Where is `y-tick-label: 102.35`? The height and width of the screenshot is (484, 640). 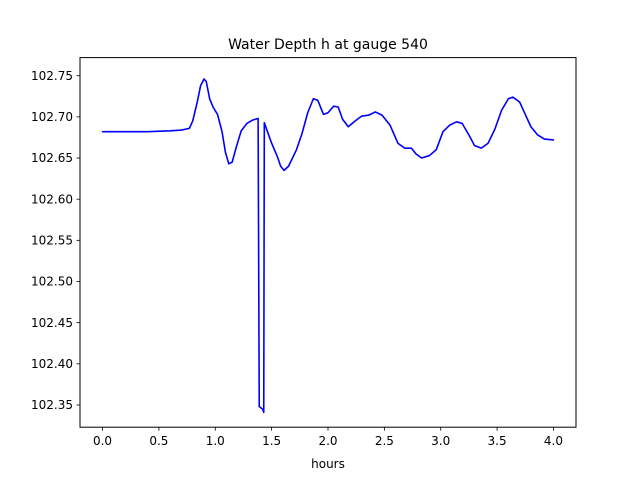
y-tick-label: 102.35 is located at coordinates (52, 405).